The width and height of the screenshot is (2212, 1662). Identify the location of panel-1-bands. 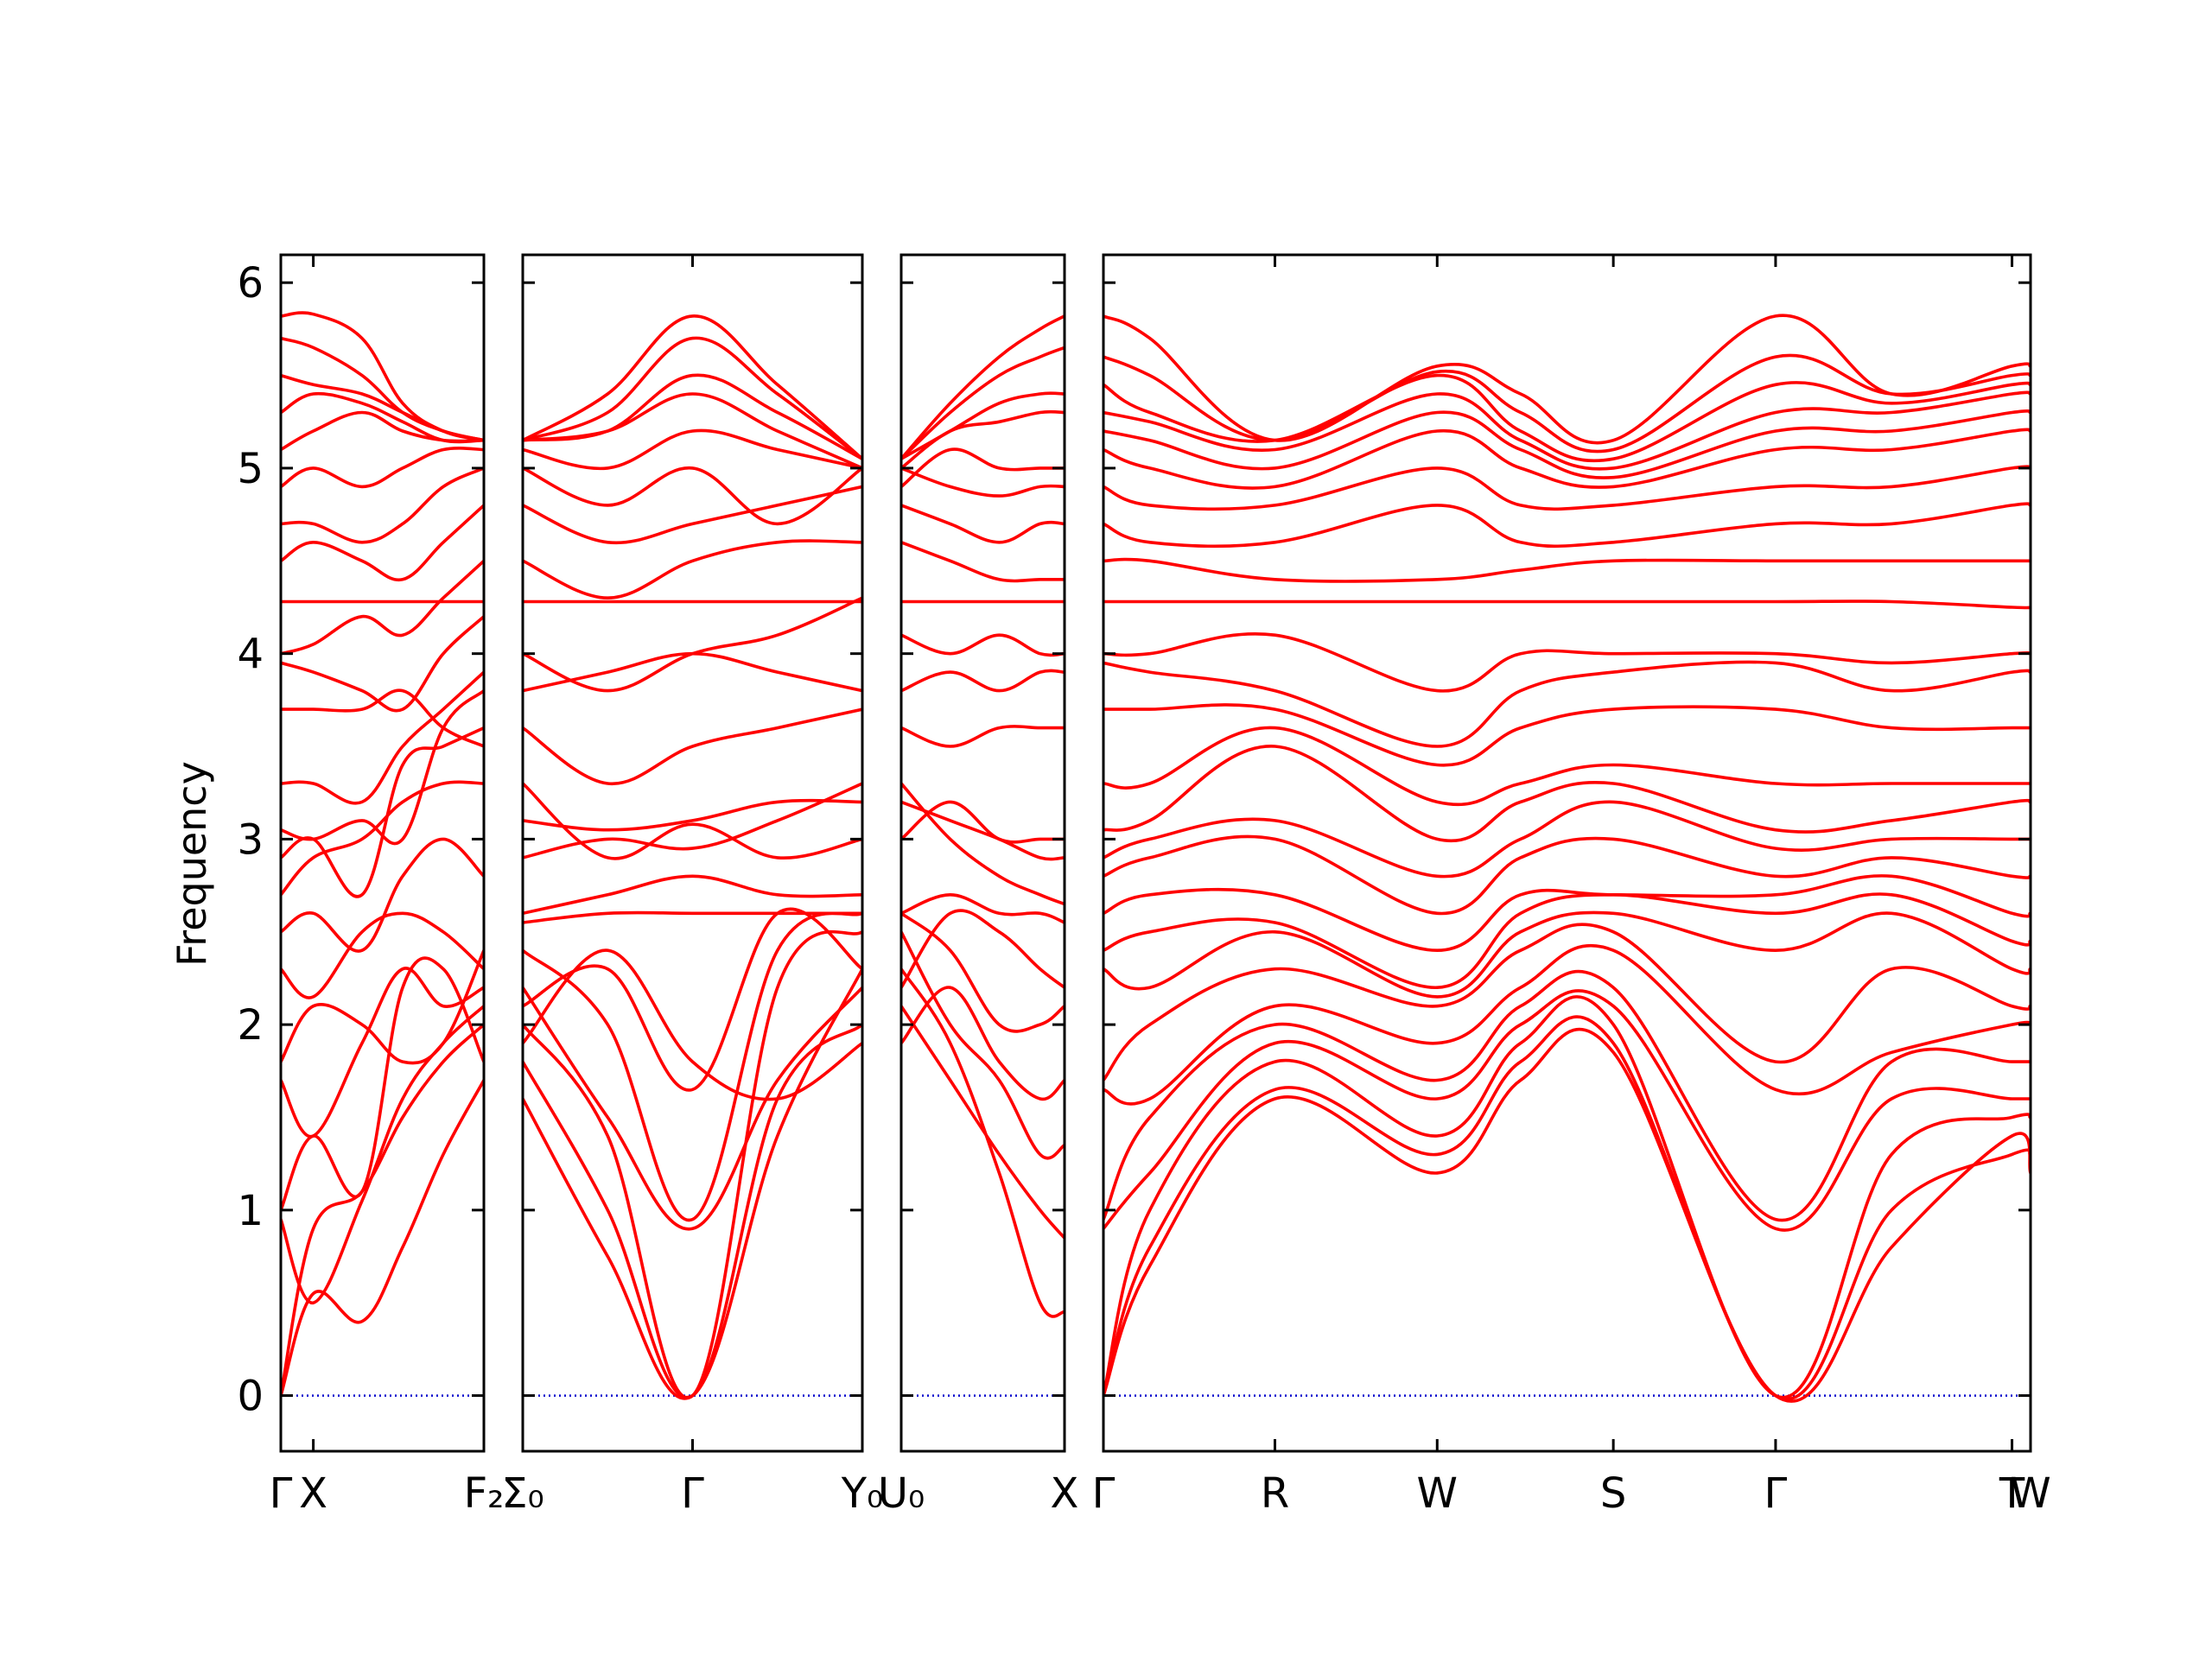
(382, 854).